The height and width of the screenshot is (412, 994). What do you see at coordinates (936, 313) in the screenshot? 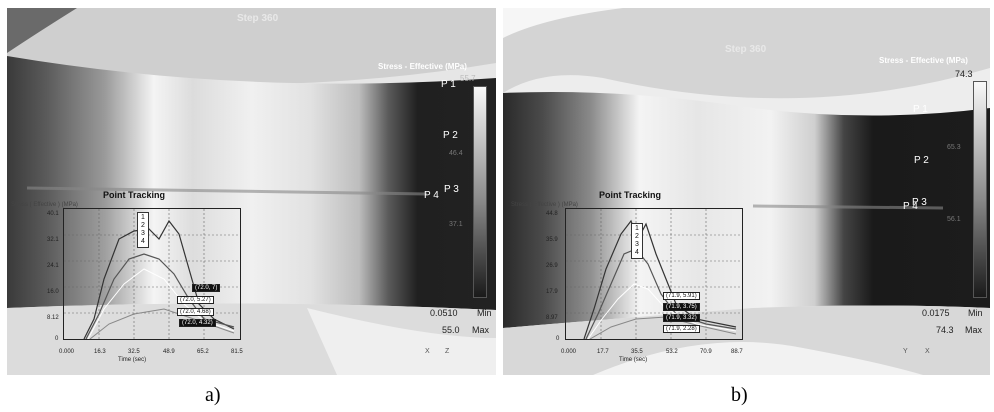
I see `min-value: 0.0175` at bounding box center [936, 313].